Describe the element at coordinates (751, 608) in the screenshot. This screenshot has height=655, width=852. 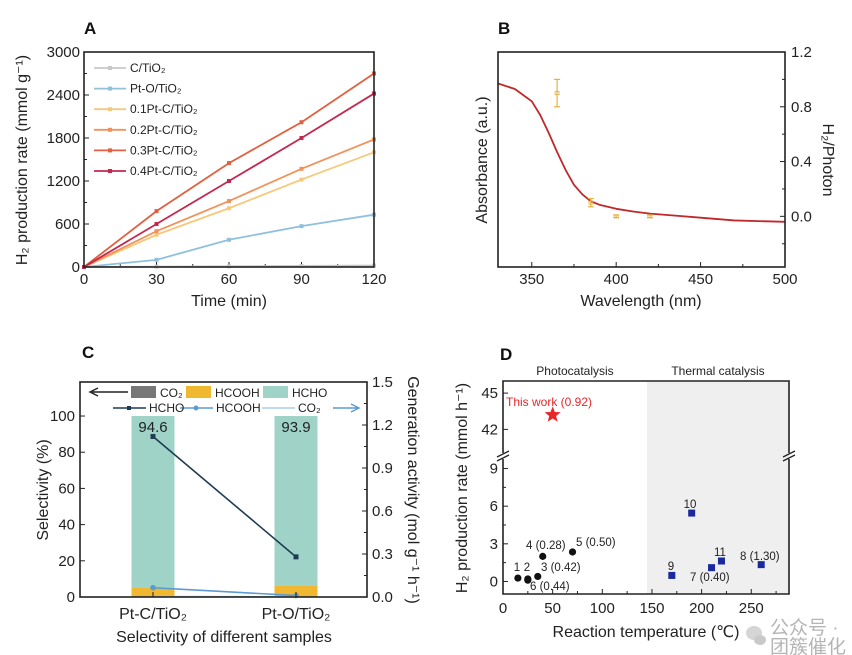
I see `x-tick-label: 250` at that location.